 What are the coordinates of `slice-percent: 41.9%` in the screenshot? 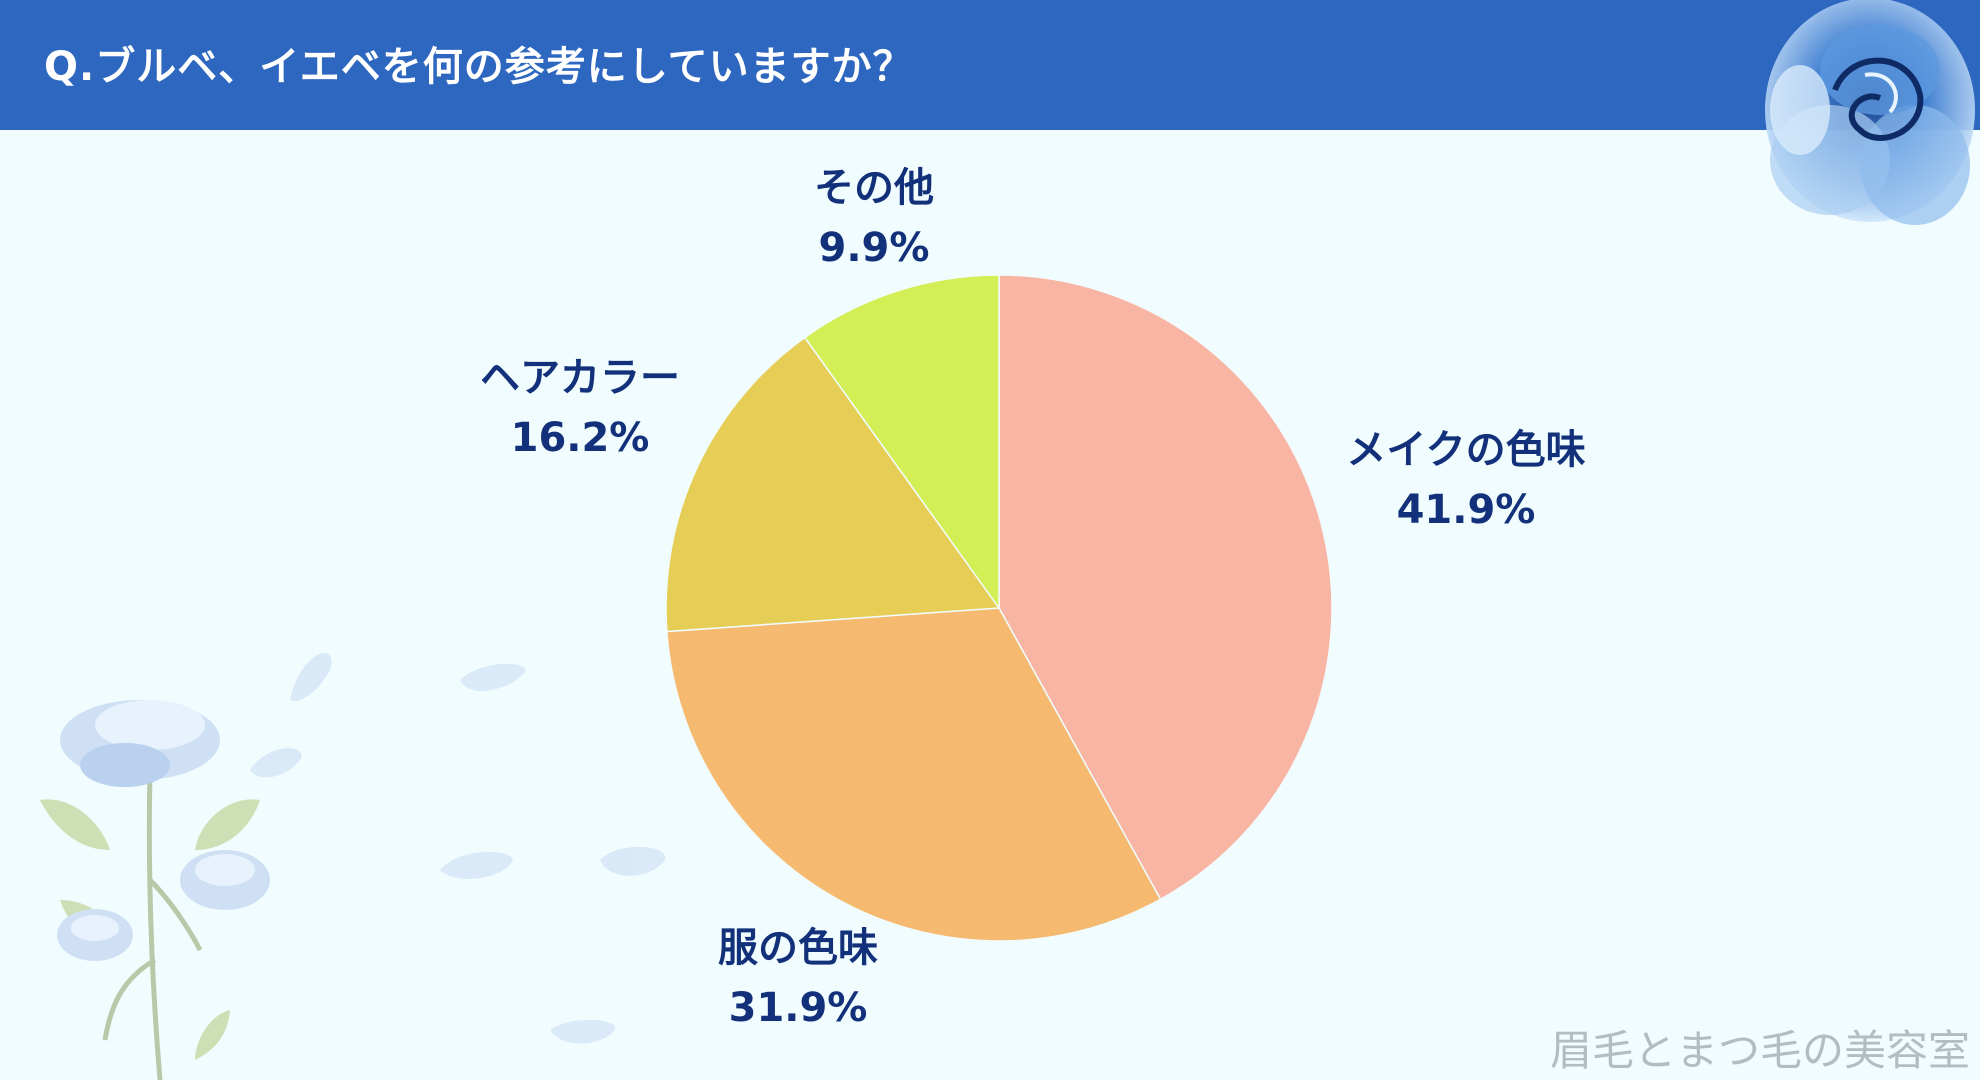 It's located at (1466, 510).